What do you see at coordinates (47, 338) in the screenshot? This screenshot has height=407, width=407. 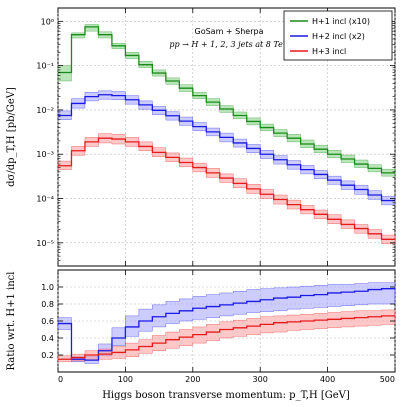 I see `ratio-y-tick-label: 0.4` at bounding box center [47, 338].